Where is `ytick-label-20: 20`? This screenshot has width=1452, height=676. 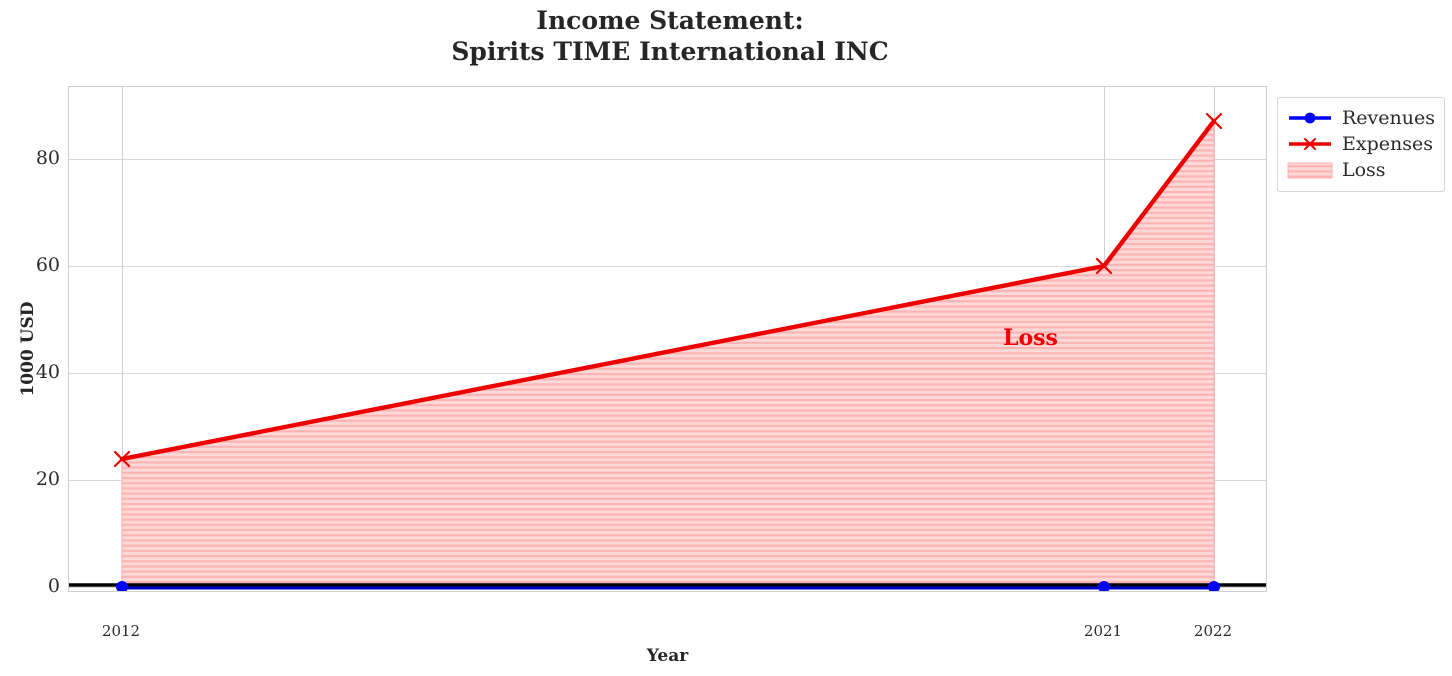 ytick-label-20: 20 is located at coordinates (47, 479).